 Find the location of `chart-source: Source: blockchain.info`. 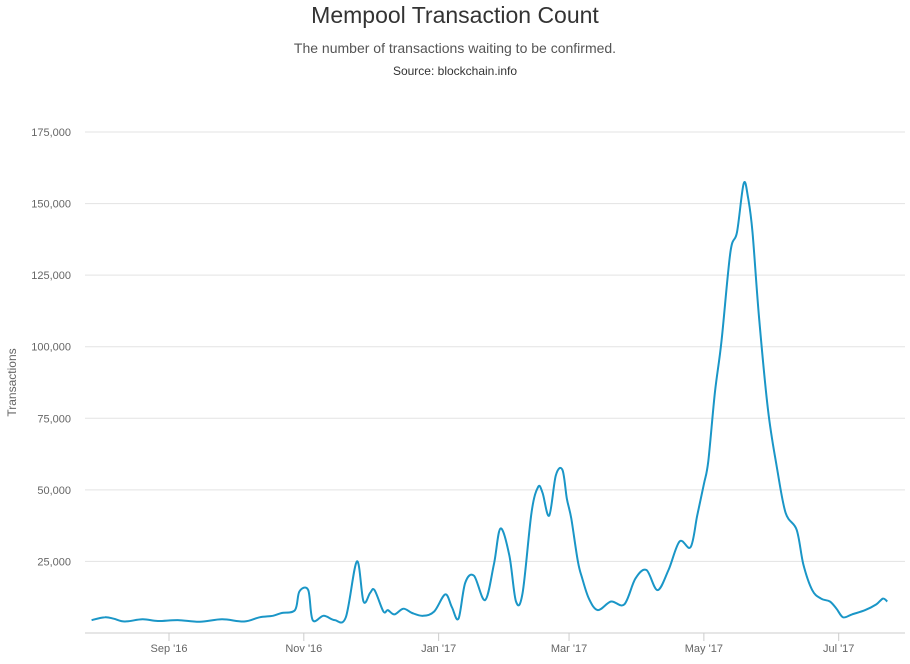

chart-source: Source: blockchain.info is located at coordinates (455, 71).